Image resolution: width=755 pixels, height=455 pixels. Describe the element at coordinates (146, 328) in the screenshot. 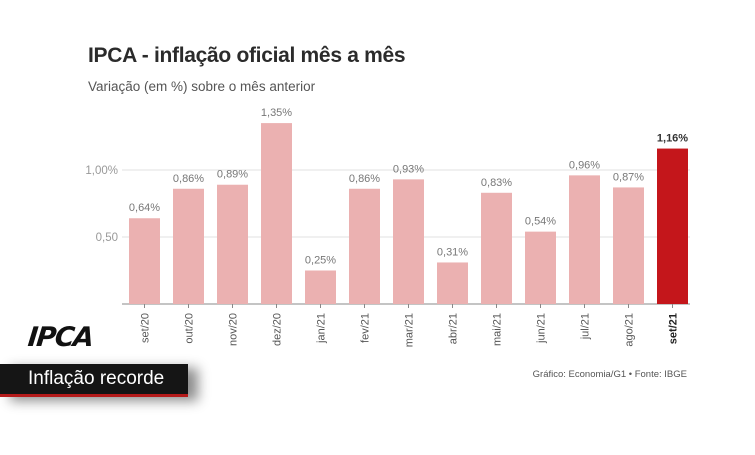

I see `x-tick-label: set/20` at that location.